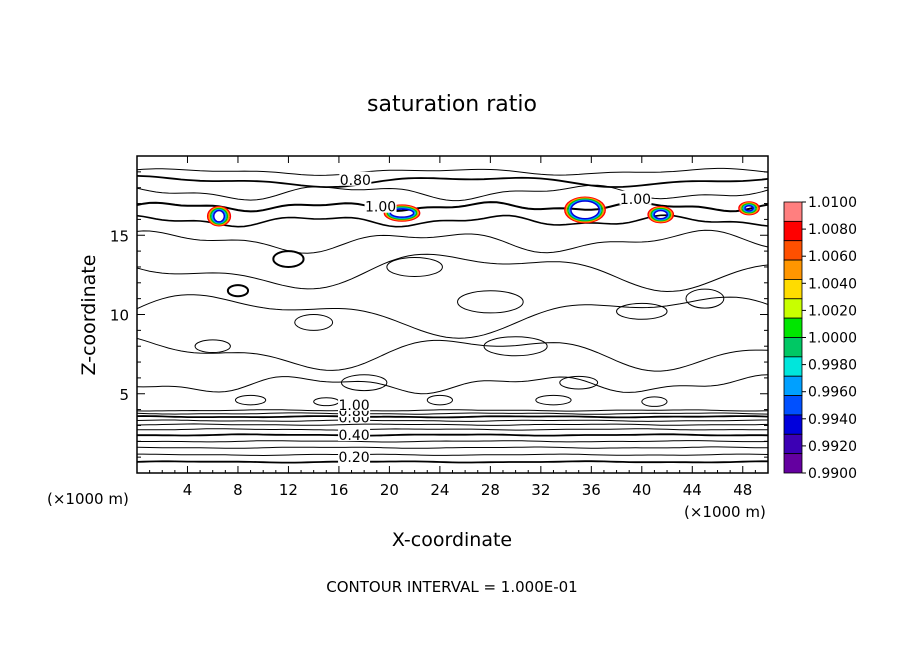 This screenshot has width=904, height=658. Describe the element at coordinates (832, 339) in the screenshot. I see `colorbar-label: 1.0000` at that location.